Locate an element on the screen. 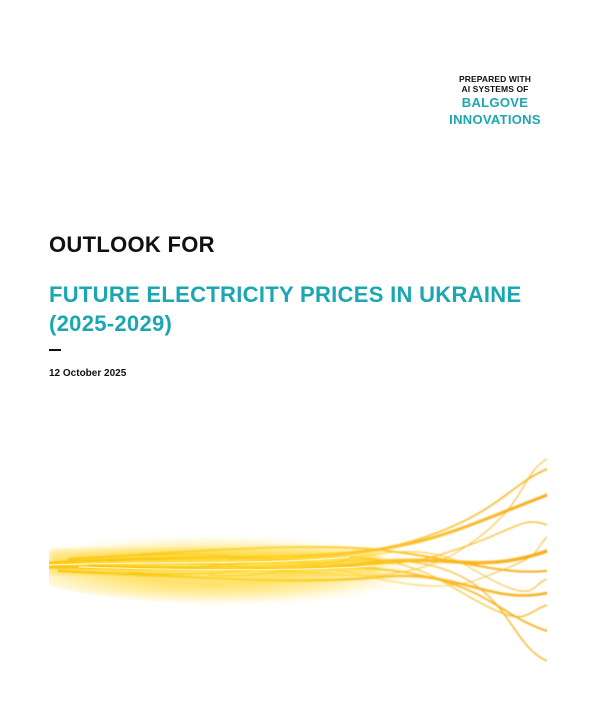  company-name-line1: BALGOVE is located at coordinates (495, 102).